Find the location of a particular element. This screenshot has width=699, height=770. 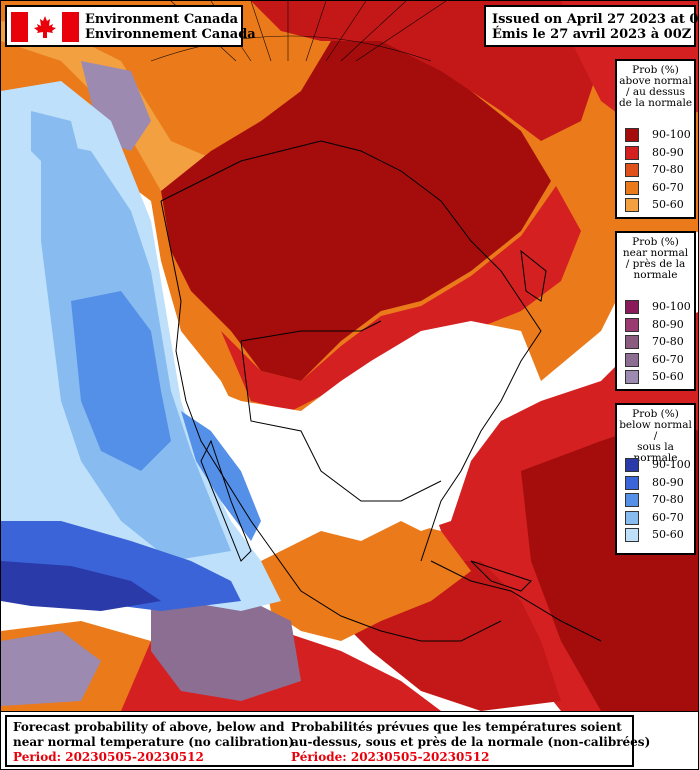

legend-below-title-line: sous la normale is located at coordinates (655, 452).